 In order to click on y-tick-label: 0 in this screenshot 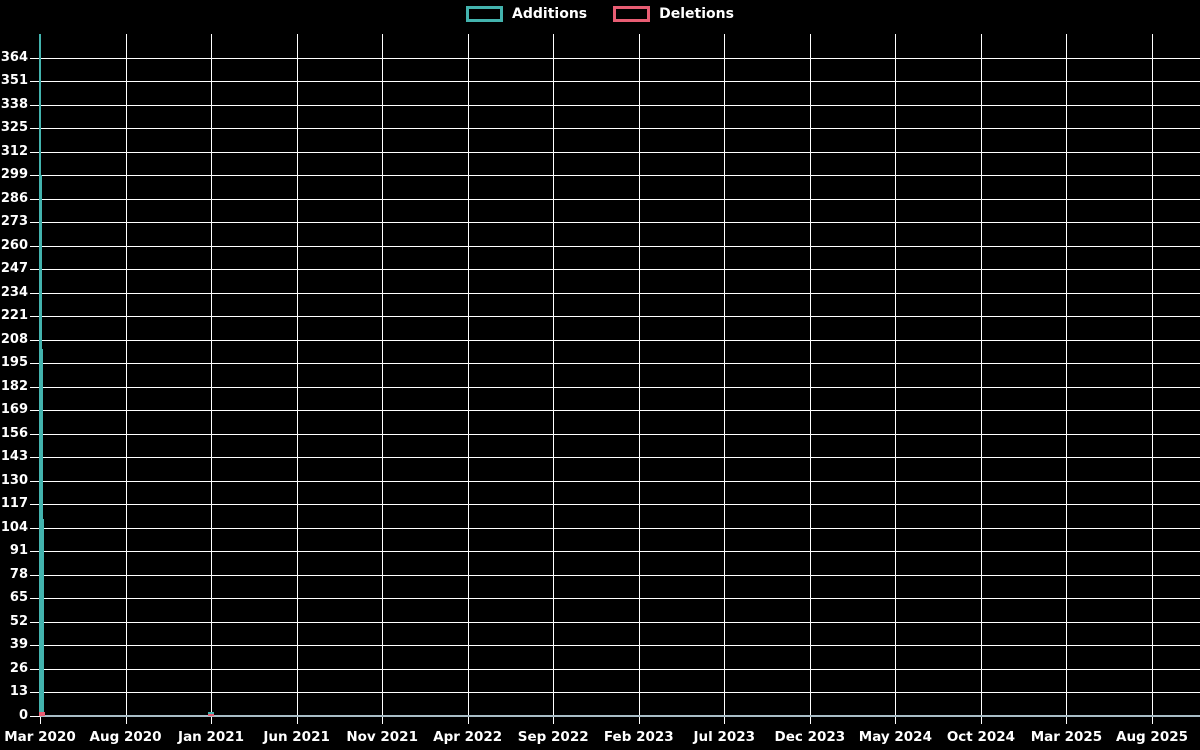, I will do `click(23, 715)`.